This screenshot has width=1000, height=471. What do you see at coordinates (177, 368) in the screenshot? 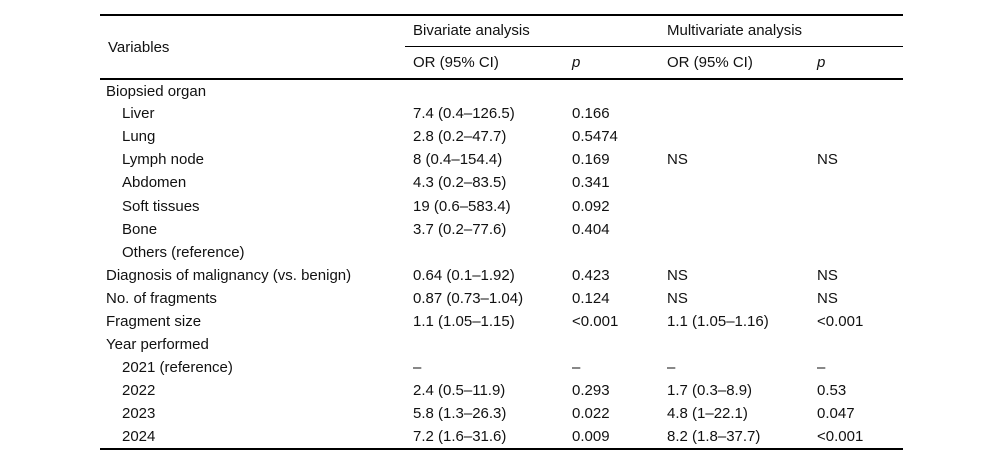
I see `row-label: 2021 (reference)` at bounding box center [177, 368].